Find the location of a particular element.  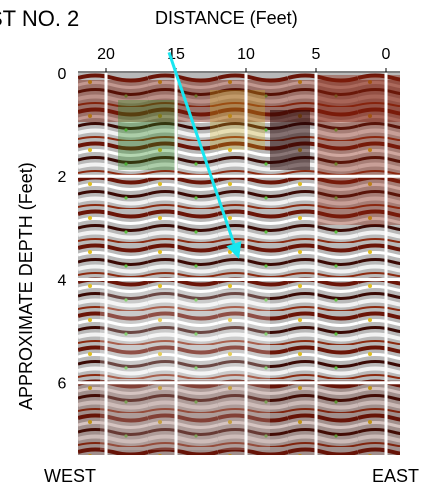

y-tick-label-6: 6 is located at coordinates (62, 384).